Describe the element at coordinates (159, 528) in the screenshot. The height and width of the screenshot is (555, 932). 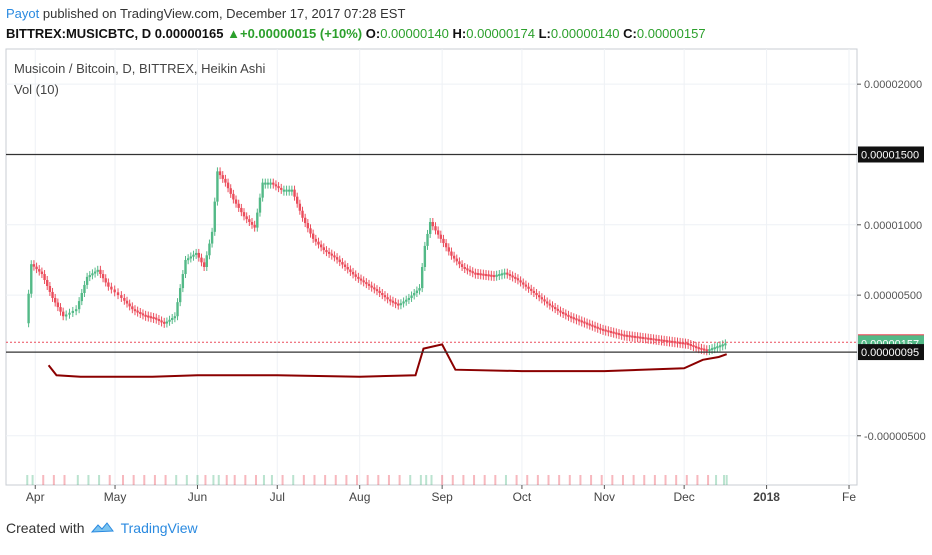
I see `tradingview-link: TradingView` at that location.